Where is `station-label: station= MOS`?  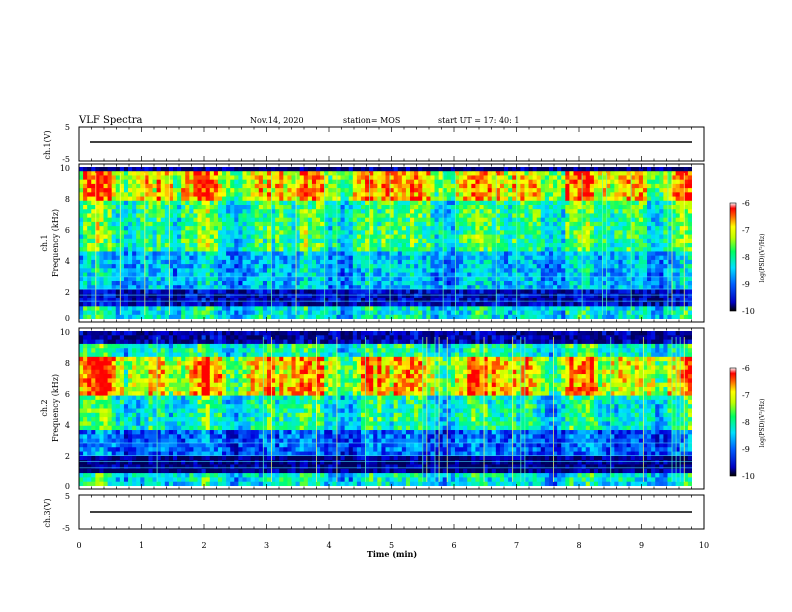 station-label: station= MOS is located at coordinates (371, 120).